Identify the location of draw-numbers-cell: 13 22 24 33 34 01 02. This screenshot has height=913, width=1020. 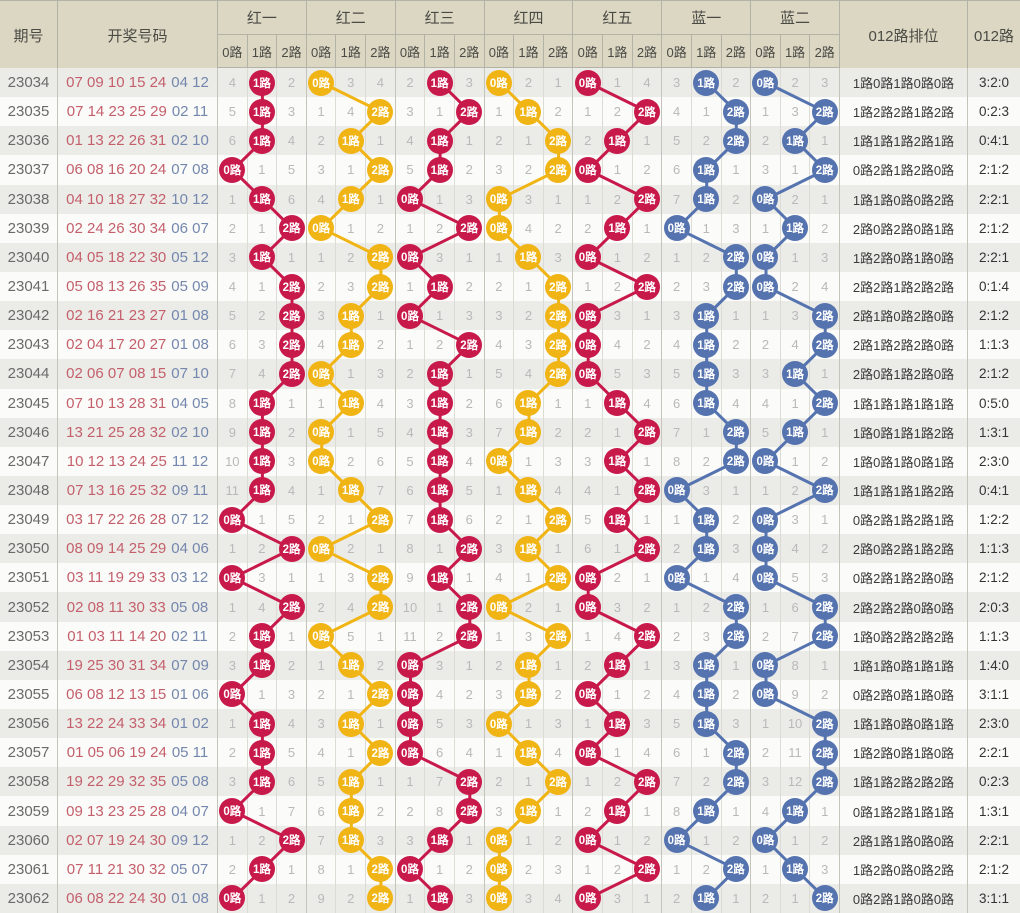
(138, 724).